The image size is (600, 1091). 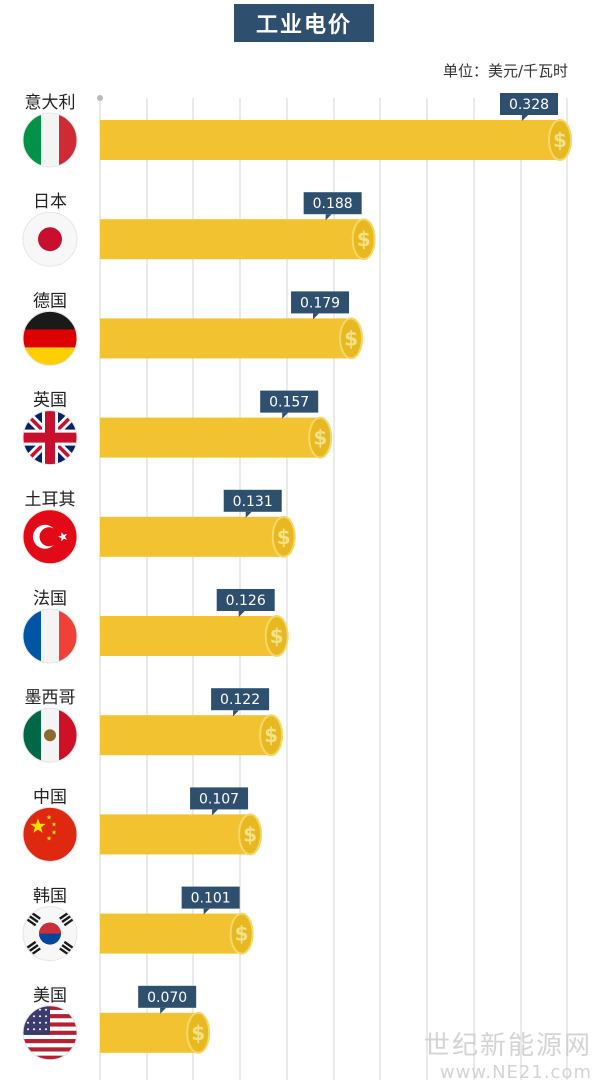 What do you see at coordinates (50, 202) in the screenshot?
I see `country-label: 日本` at bounding box center [50, 202].